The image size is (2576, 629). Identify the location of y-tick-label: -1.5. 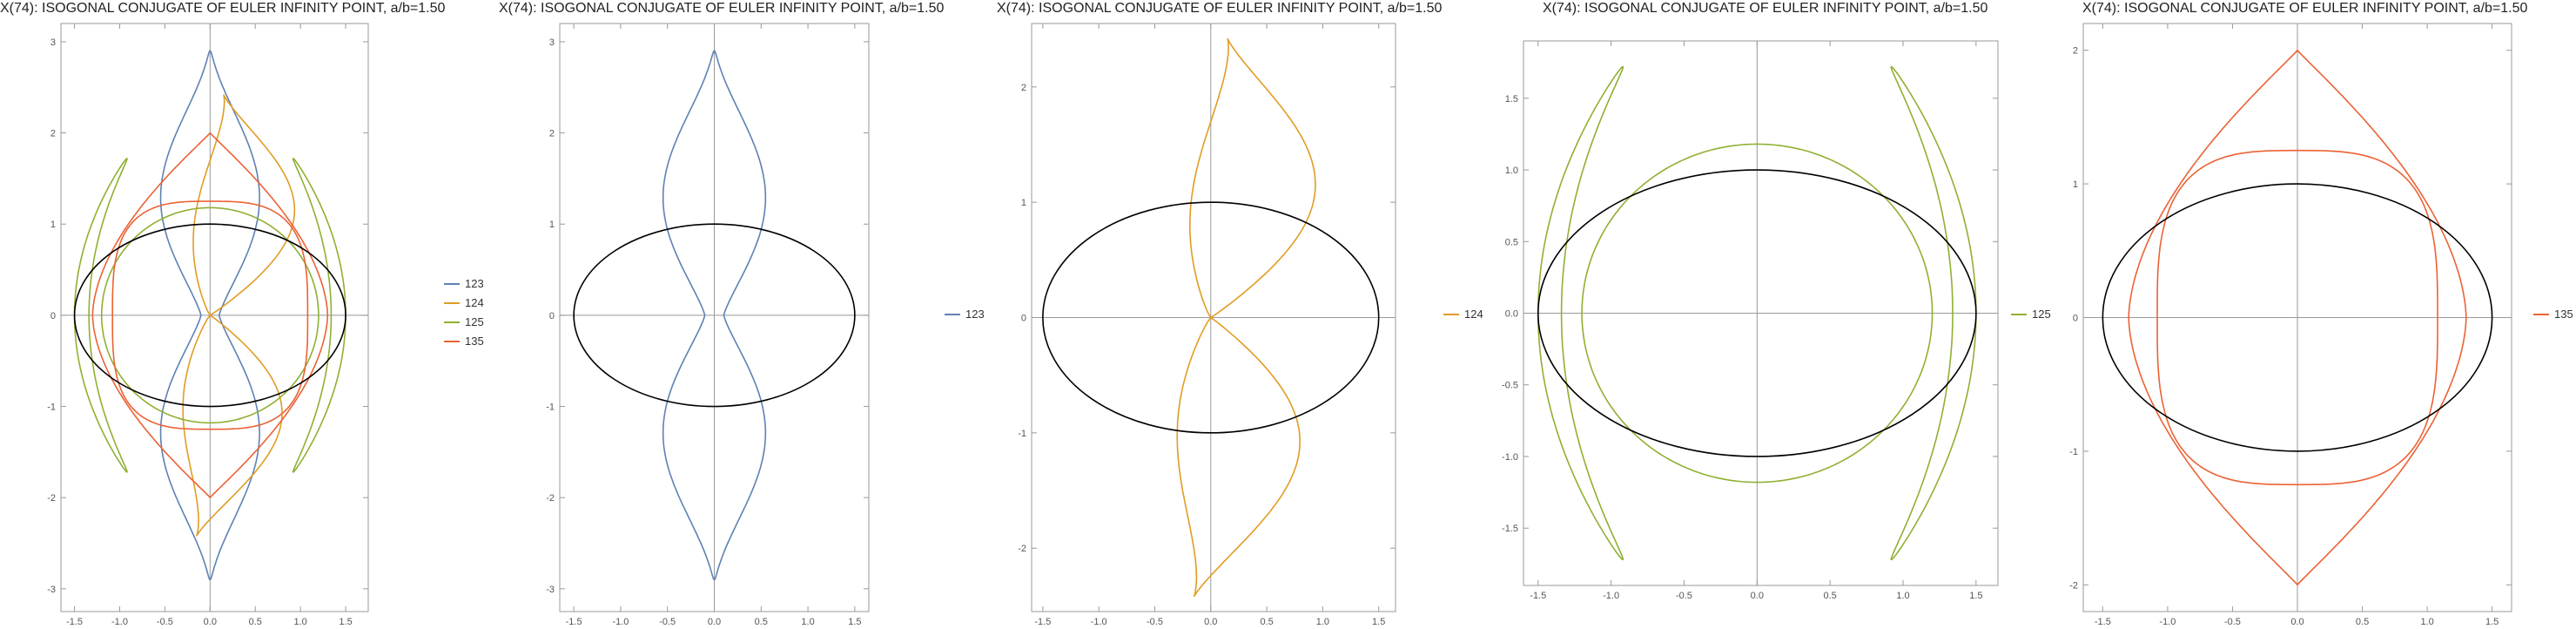
(1510, 529).